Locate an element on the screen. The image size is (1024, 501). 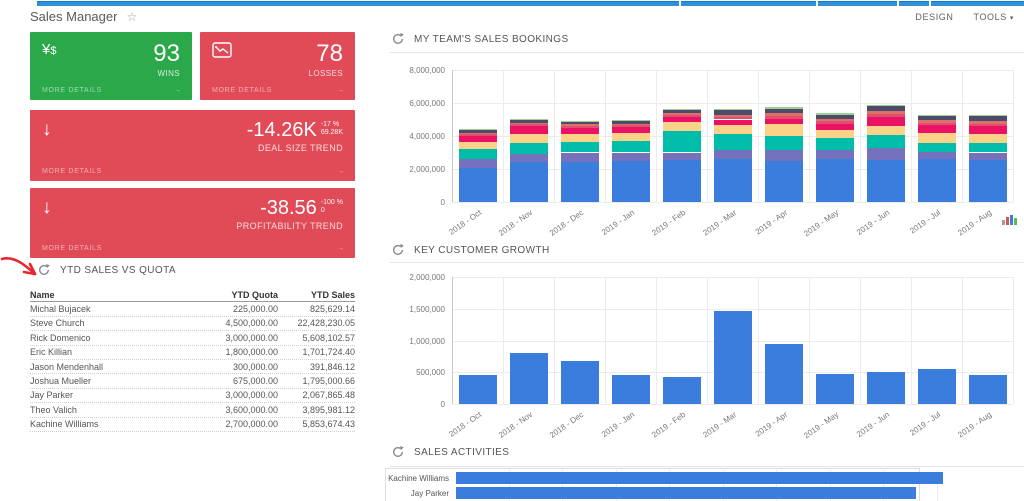
bar-2018 - Dec-series-4 is located at coordinates (579, 137).